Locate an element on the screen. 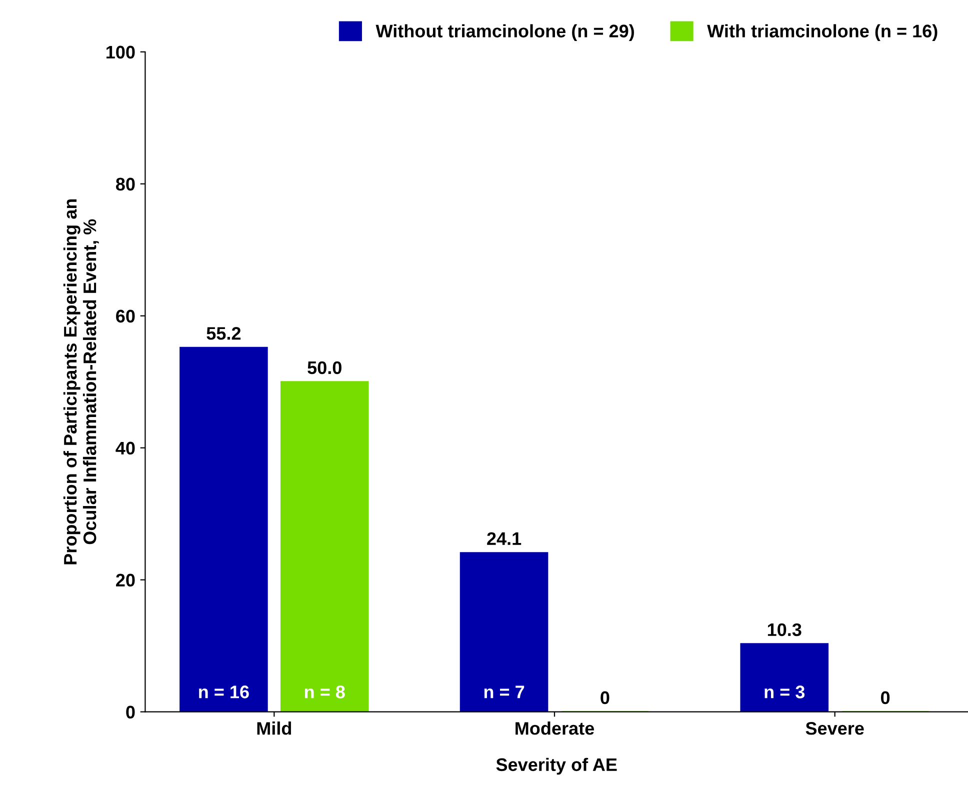 The image size is (968, 798). y-tick-label: 60 is located at coordinates (125, 316).